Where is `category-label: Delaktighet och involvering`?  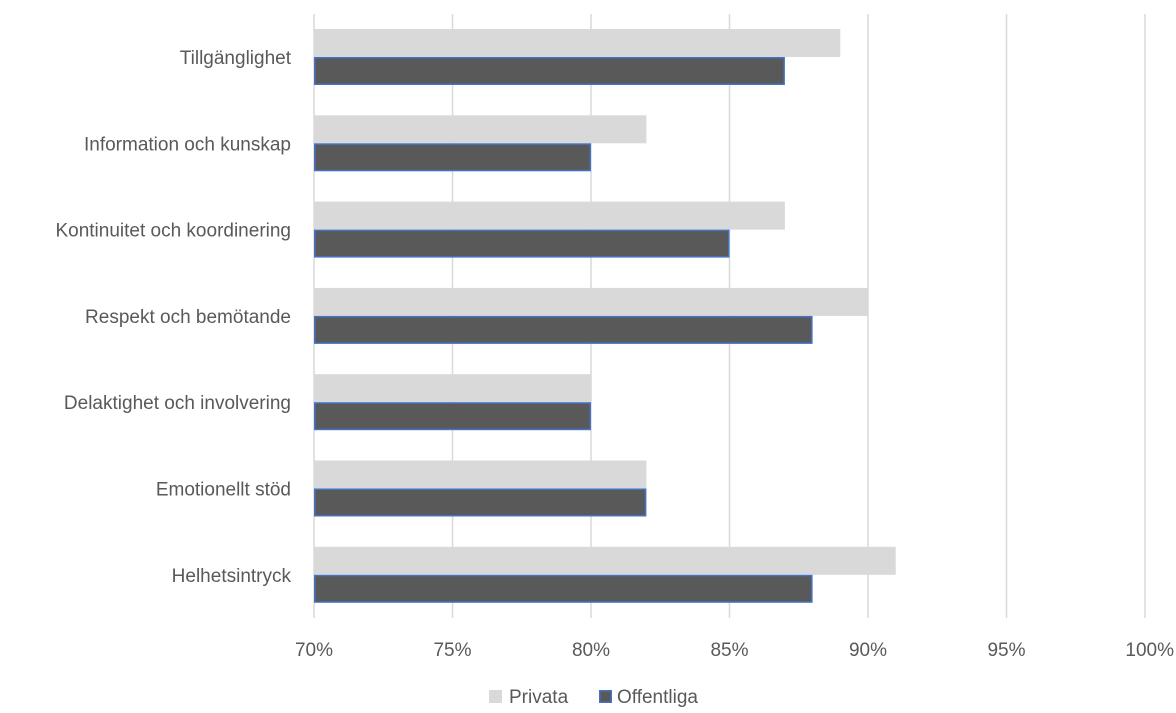
category-label: Delaktighet och involvering is located at coordinates (177, 403).